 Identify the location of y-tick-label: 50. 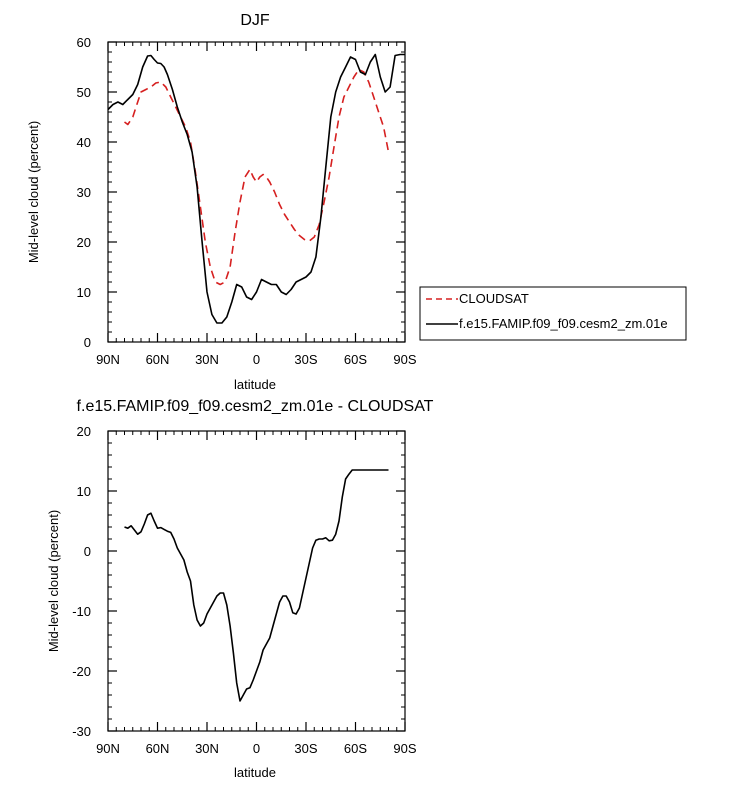
(84, 92).